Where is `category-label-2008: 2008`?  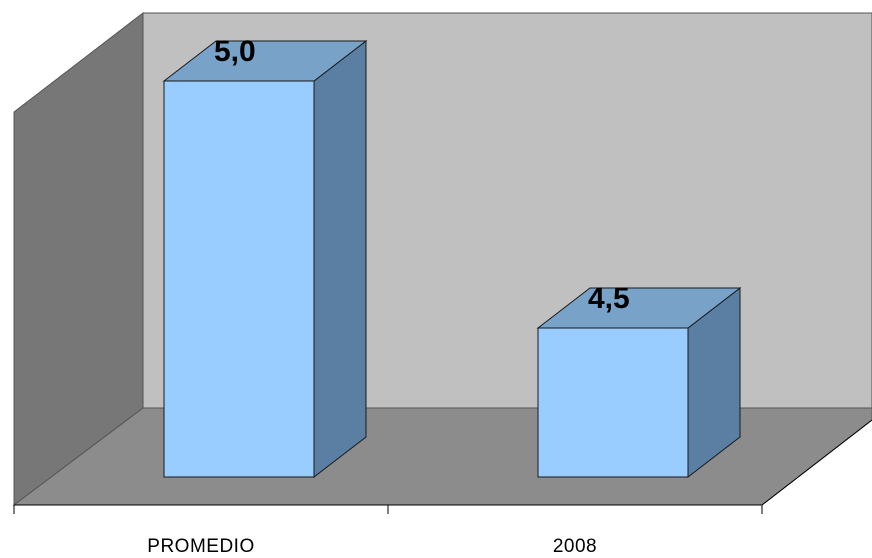
category-label-2008: 2008 is located at coordinates (575, 546).